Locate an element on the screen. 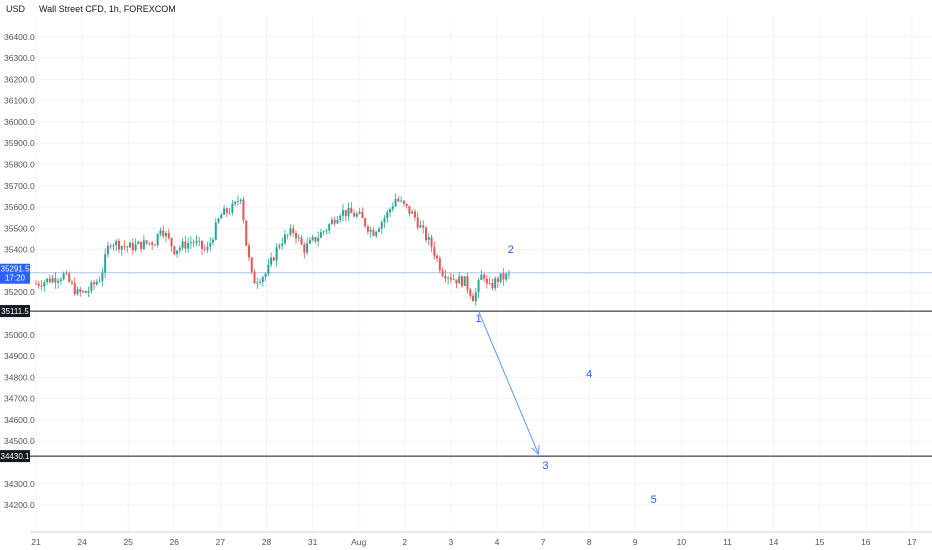 This screenshot has height=550, width=932. wave-label: 1 is located at coordinates (478, 319).